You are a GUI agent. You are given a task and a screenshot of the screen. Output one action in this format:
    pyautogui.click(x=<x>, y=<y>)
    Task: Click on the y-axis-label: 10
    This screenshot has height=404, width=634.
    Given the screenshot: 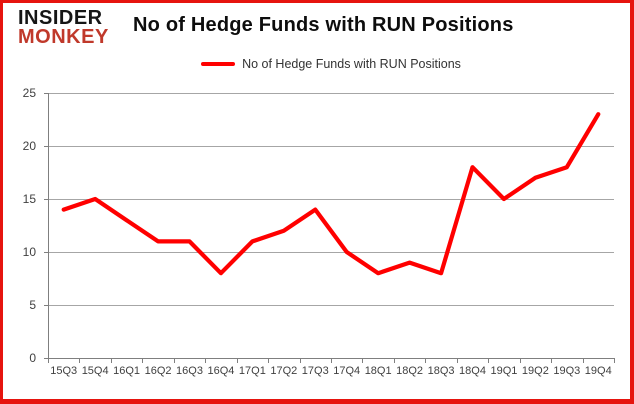 What is the action you would take?
    pyautogui.click(x=29, y=252)
    